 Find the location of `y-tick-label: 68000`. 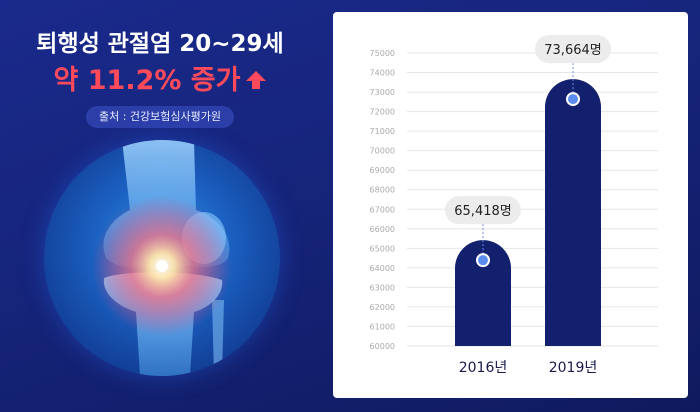

y-tick-label: 68000 is located at coordinates (382, 190).